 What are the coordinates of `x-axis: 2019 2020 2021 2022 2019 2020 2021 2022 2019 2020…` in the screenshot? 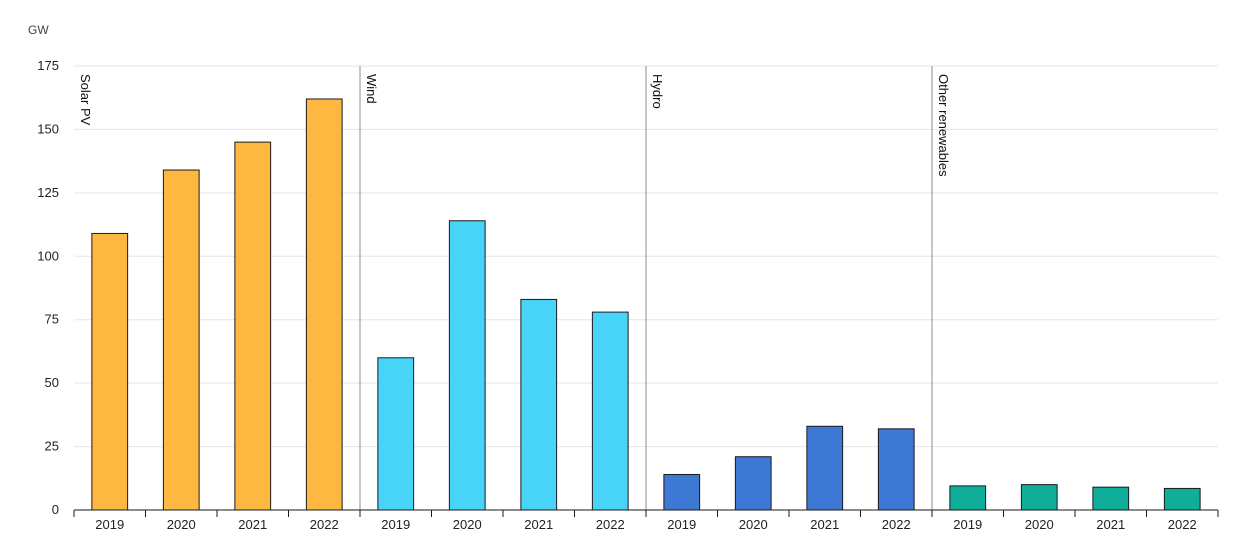 It's located at (646, 520).